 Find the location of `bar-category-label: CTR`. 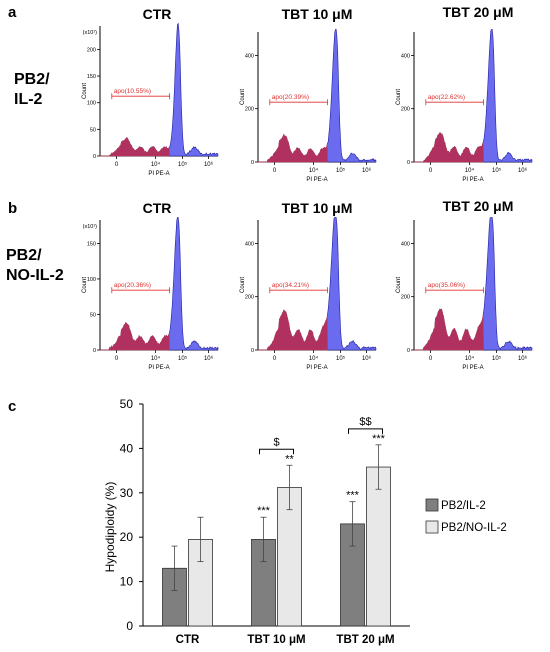

bar-category-label: CTR is located at coordinates (188, 640).